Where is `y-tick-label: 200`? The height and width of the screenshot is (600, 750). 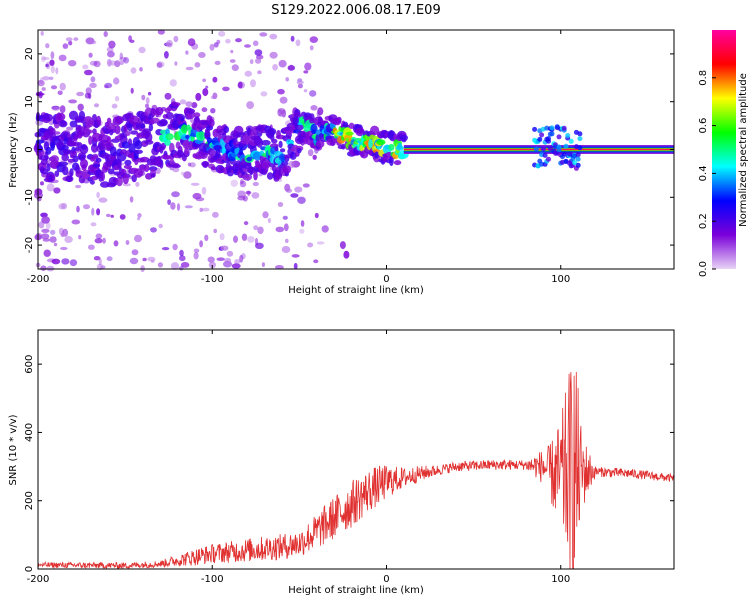 y-tick-label: 200 is located at coordinates (29, 500).